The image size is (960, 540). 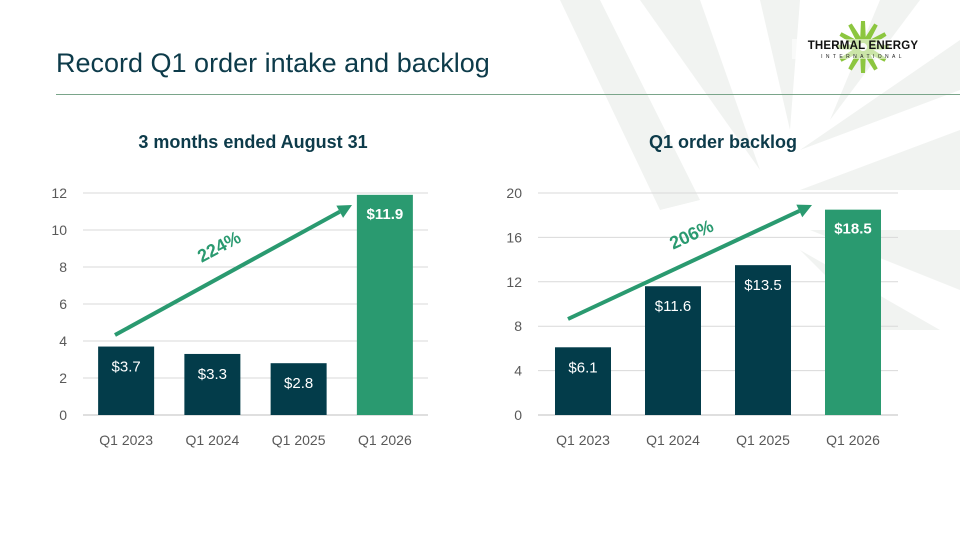 What do you see at coordinates (298, 383) in the screenshot?
I see `data-label: $2.8` at bounding box center [298, 383].